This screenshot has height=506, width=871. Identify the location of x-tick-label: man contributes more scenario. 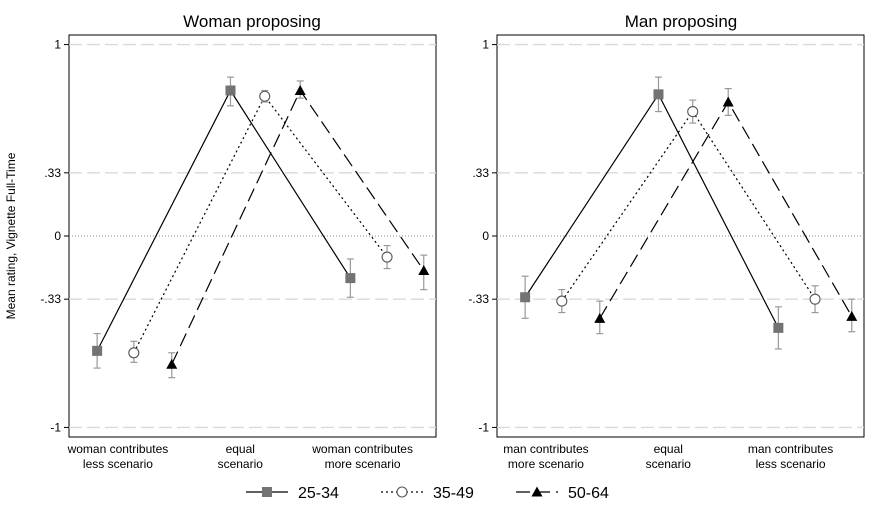
(545, 456).